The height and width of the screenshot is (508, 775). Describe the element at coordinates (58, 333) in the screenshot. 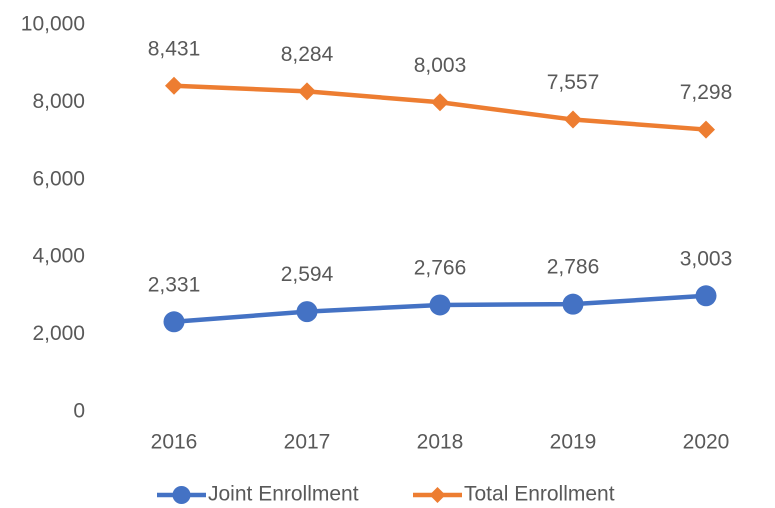

I see `y-tick-label: 2,000` at that location.